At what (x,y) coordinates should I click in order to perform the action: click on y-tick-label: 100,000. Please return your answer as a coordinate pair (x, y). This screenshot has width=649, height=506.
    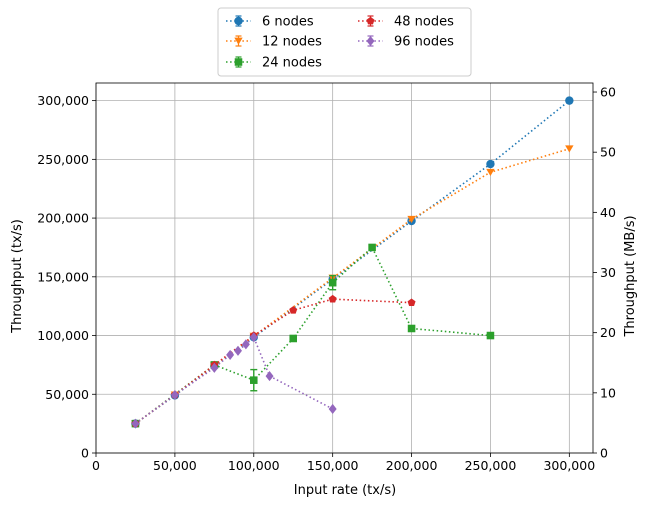
    Looking at the image, I should click on (63, 335).